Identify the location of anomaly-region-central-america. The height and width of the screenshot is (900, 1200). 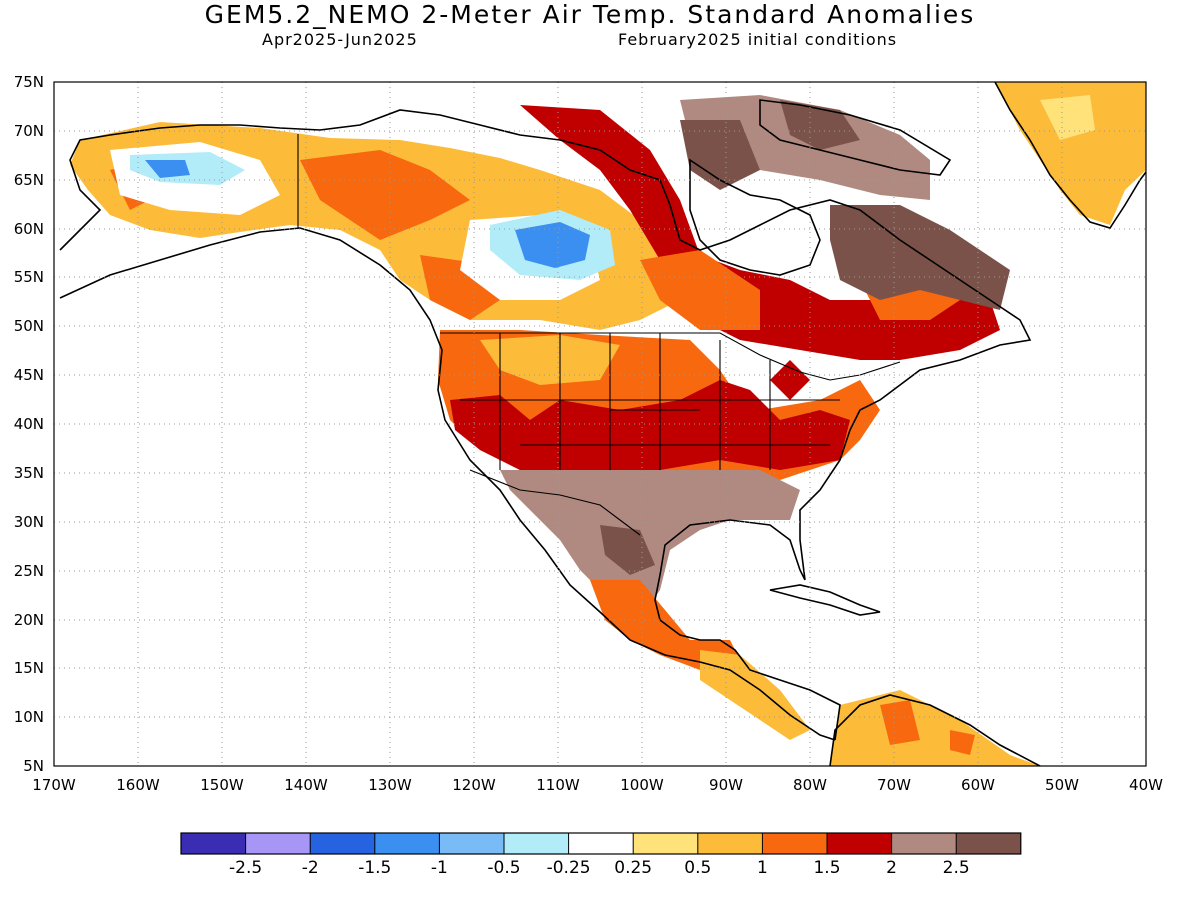
(755, 695).